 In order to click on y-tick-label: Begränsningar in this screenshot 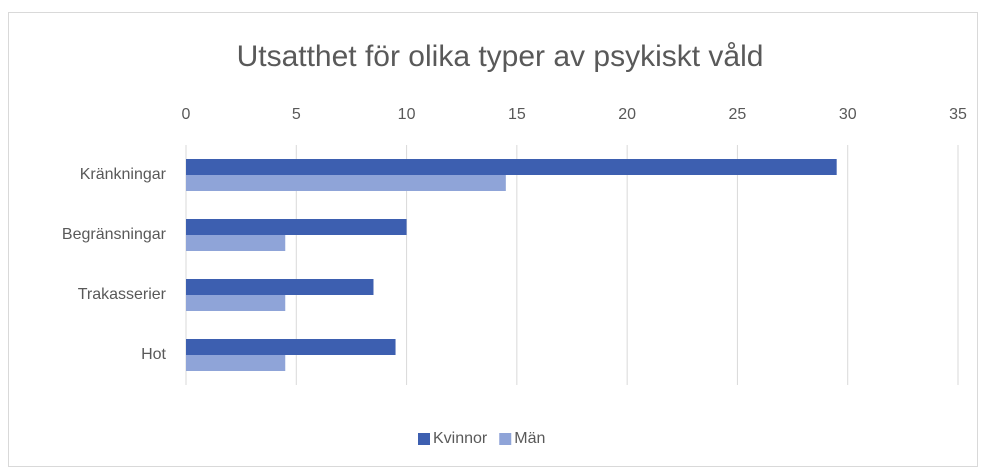, I will do `click(114, 234)`.